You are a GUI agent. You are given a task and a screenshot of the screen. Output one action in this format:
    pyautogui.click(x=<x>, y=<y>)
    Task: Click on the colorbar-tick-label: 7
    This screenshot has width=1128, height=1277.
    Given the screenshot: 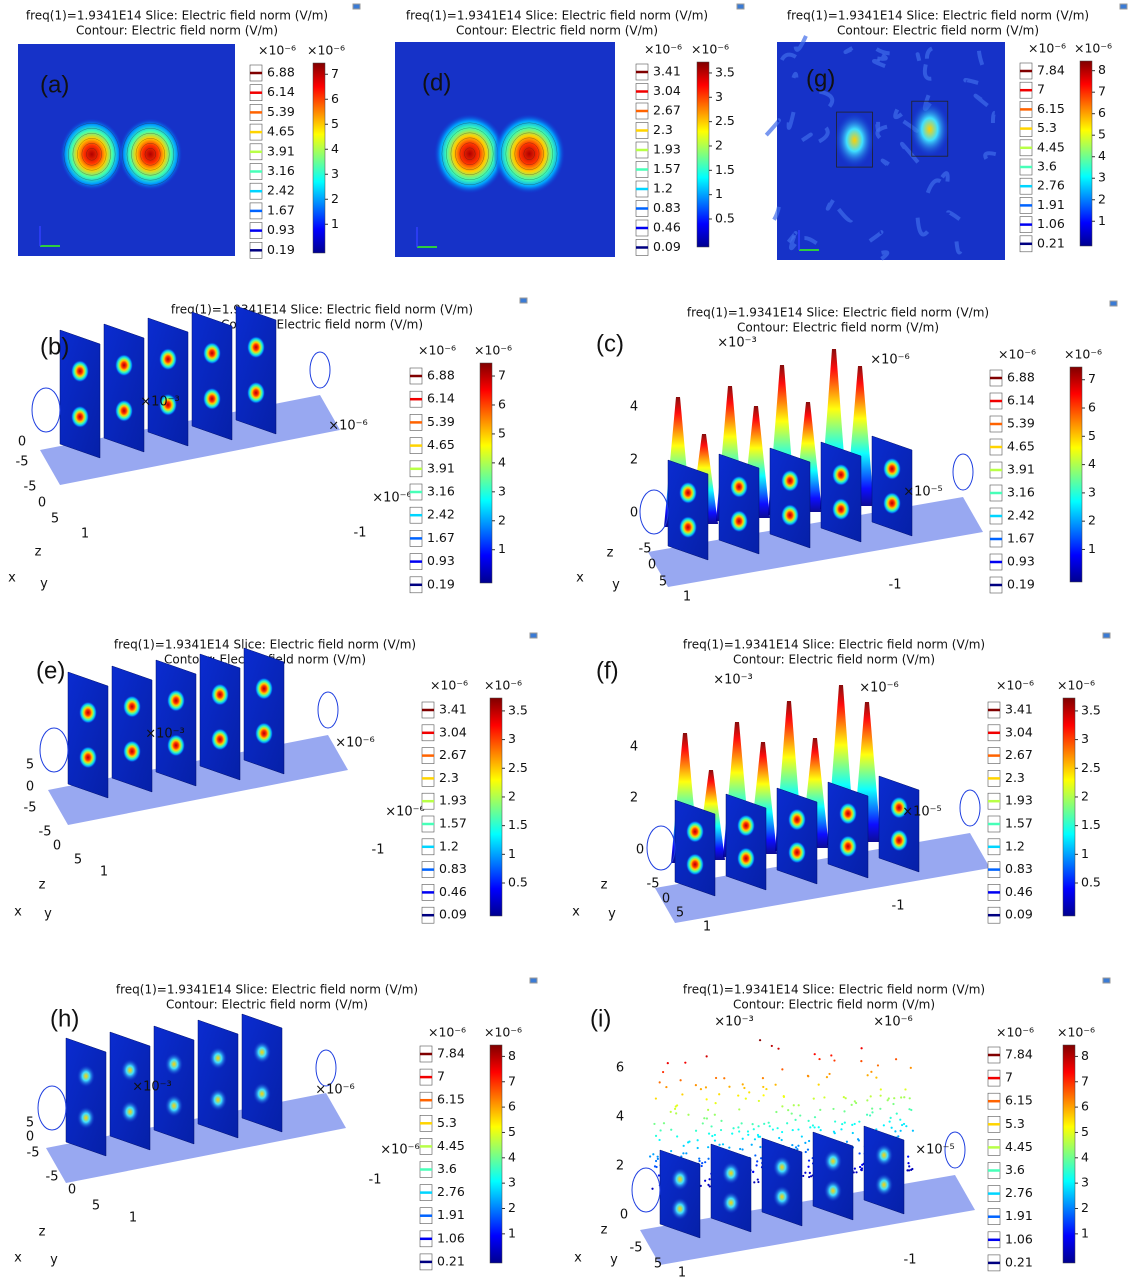 What is the action you would take?
    pyautogui.click(x=502, y=375)
    